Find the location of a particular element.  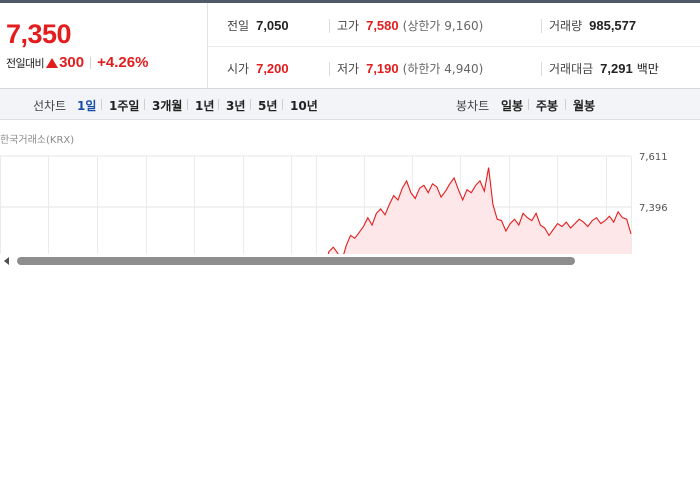

stat-low: 저가 7,190 (하한가 4,940) is located at coordinates (410, 68).